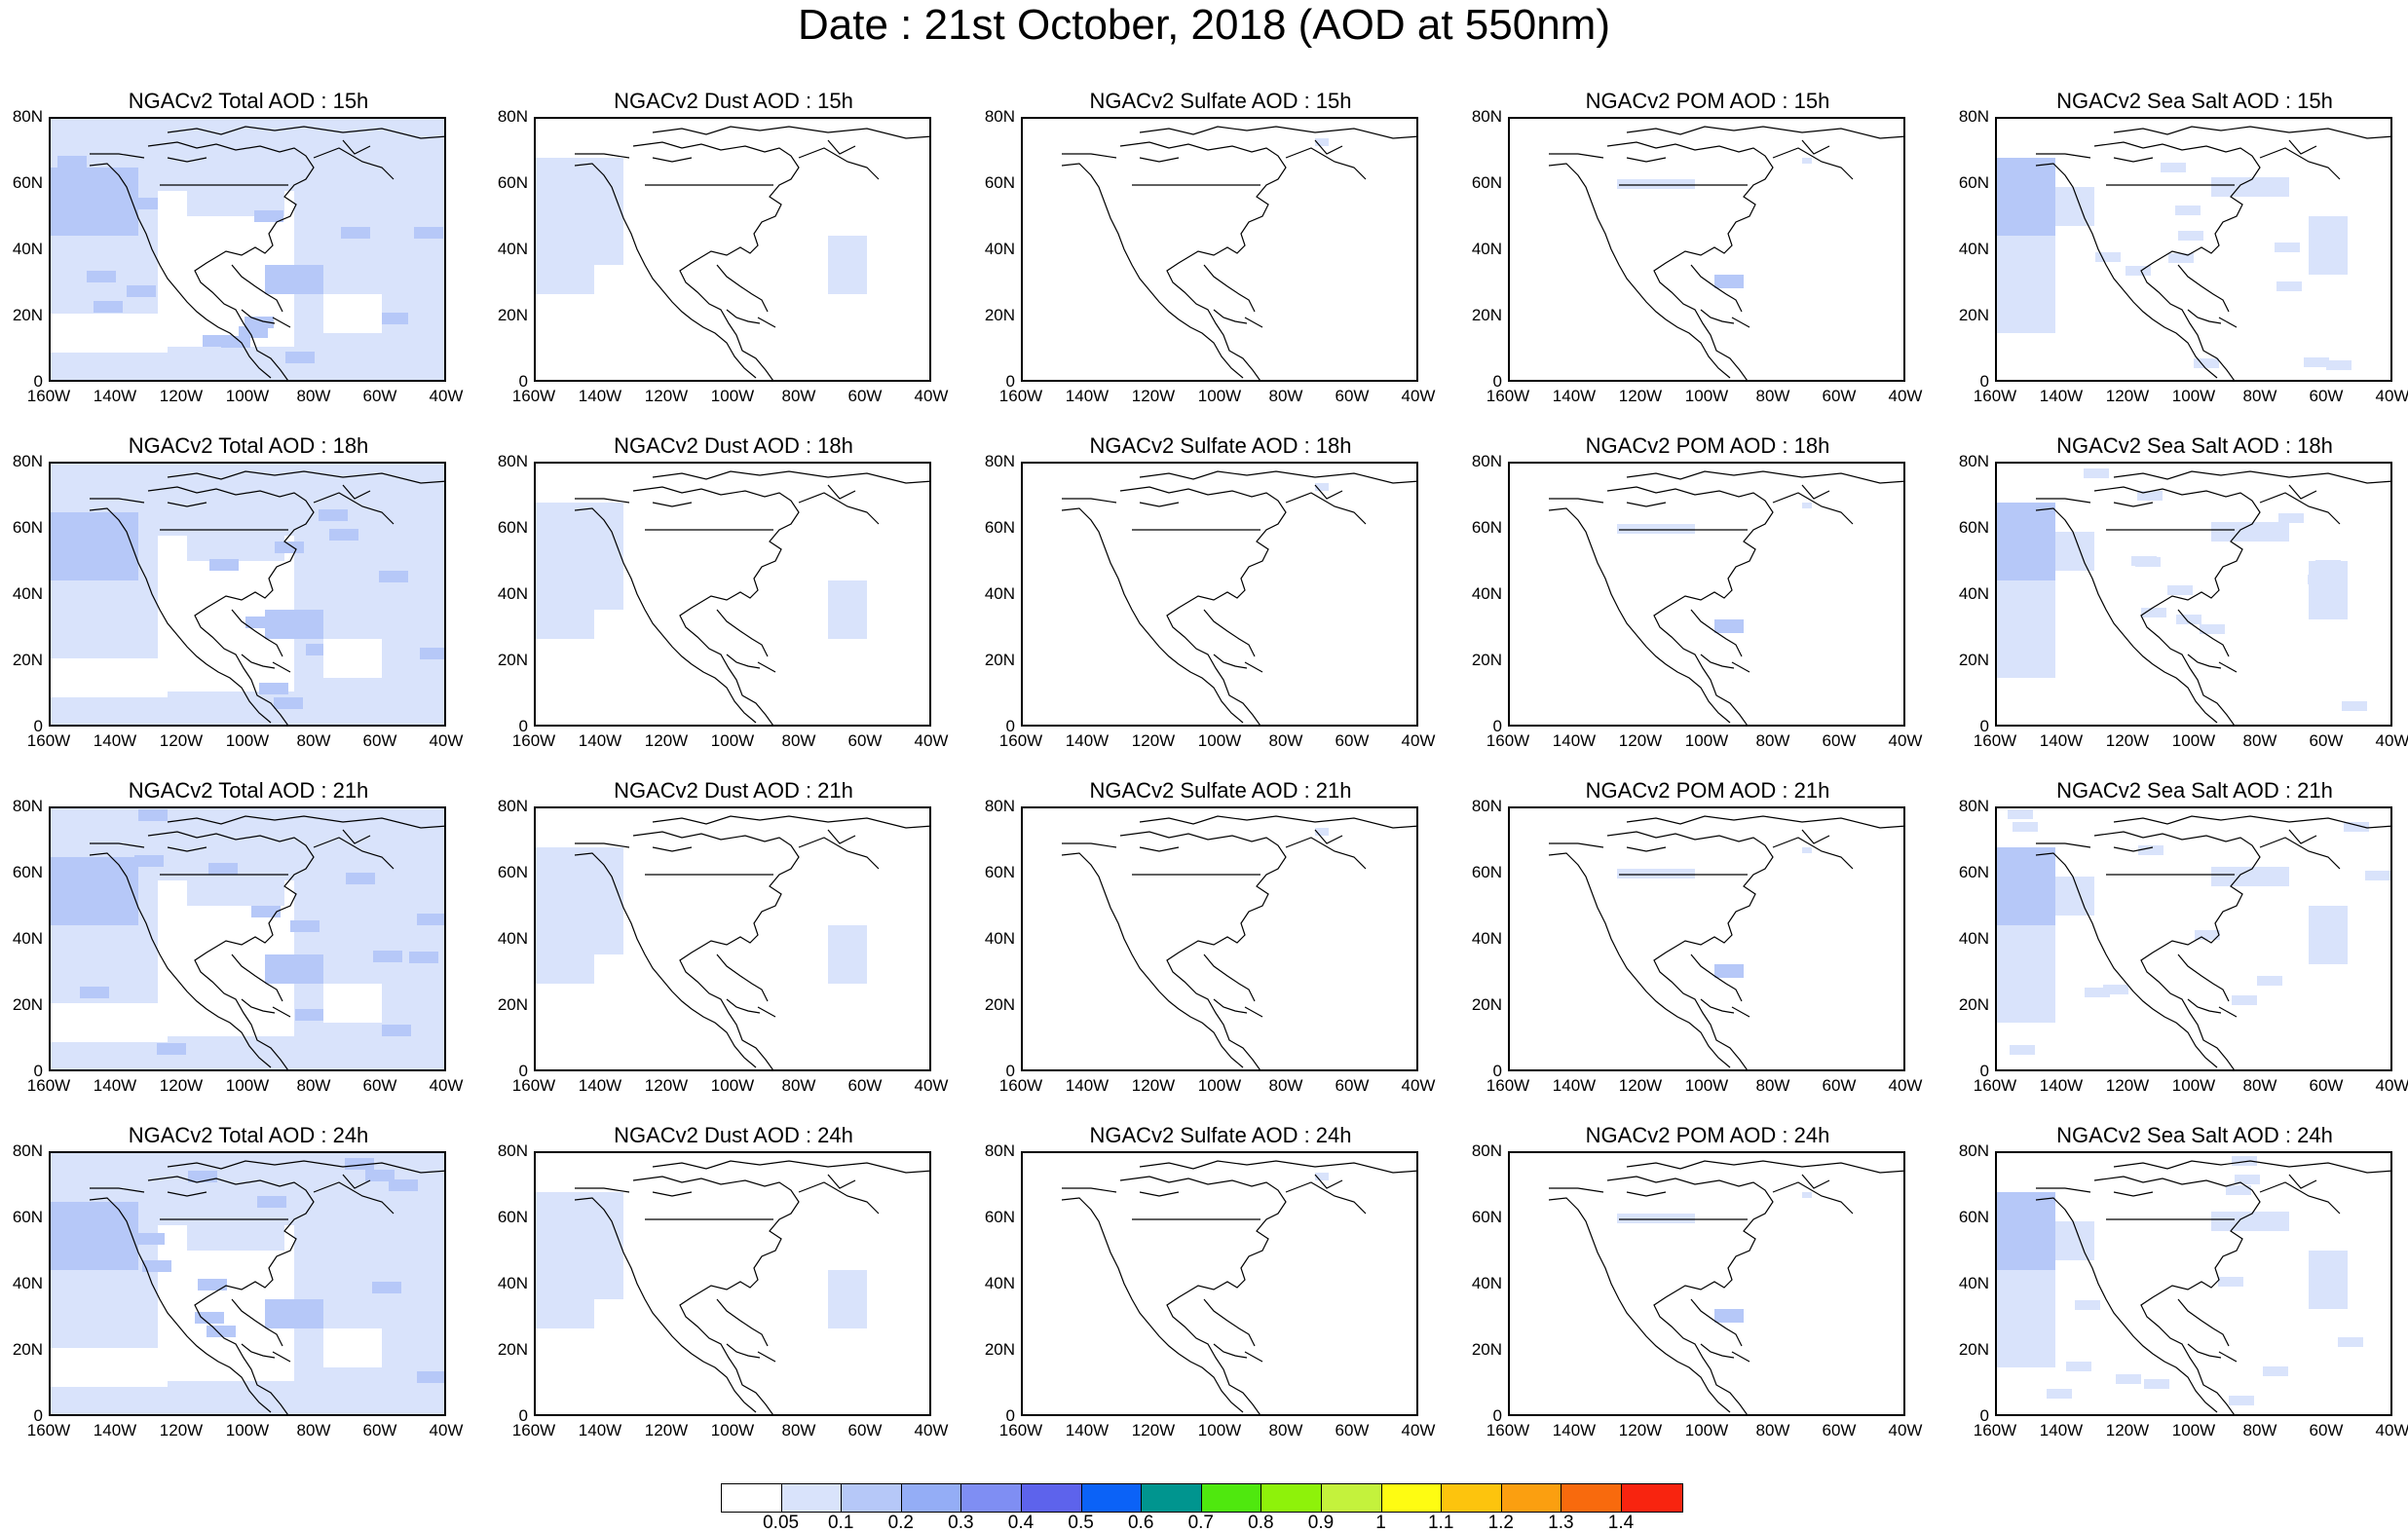  I want to click on colorbar-tick-label: 0.4, so click(1021, 1523).